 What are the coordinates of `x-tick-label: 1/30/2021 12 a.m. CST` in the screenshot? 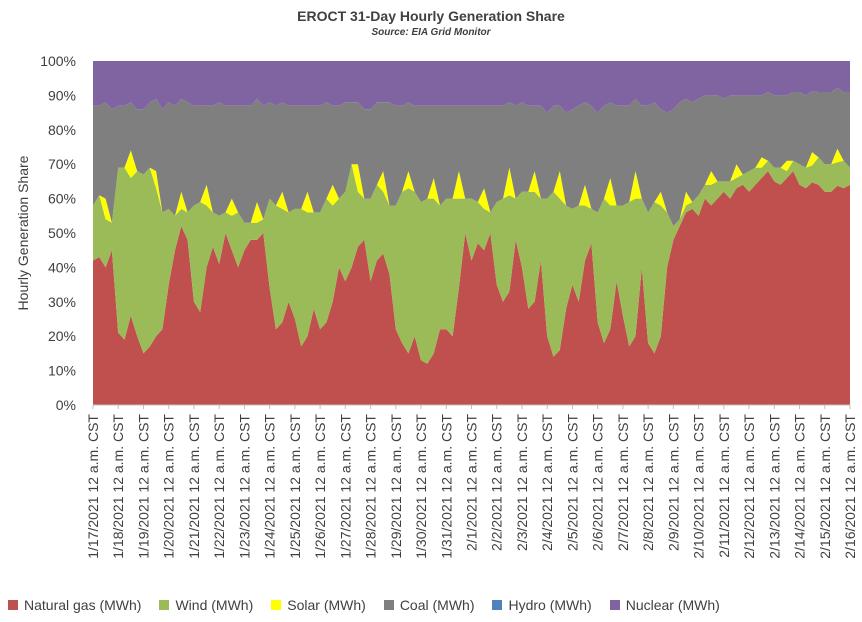 It's located at (421, 486).